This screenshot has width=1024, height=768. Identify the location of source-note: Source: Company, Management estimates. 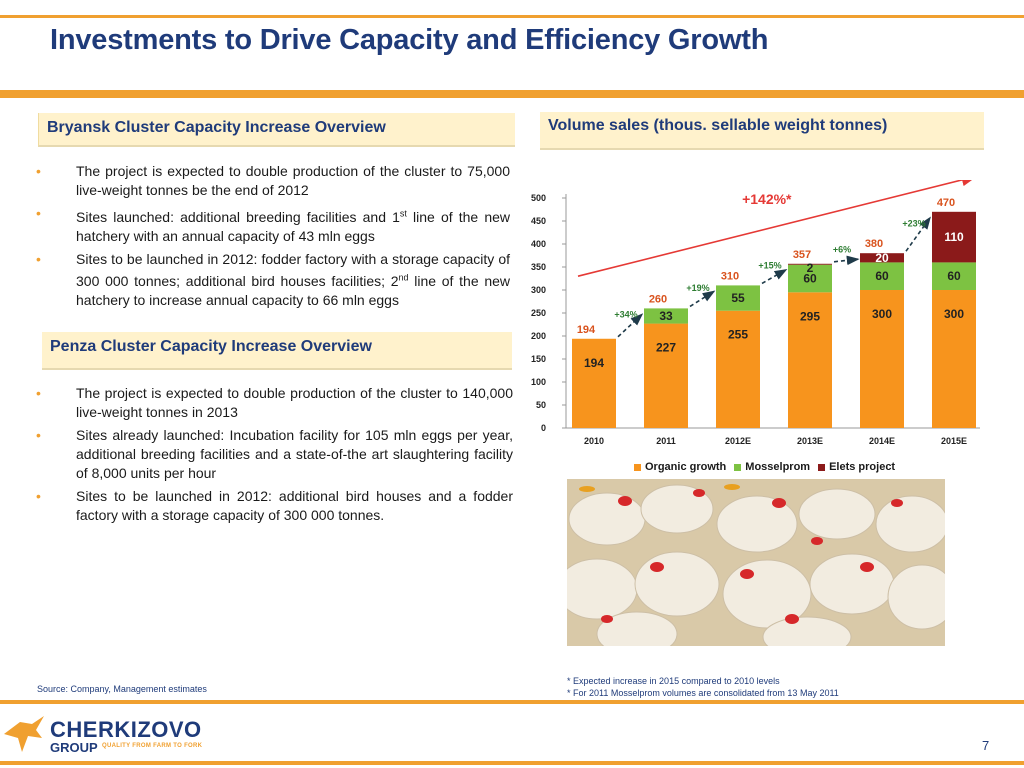
(122, 689).